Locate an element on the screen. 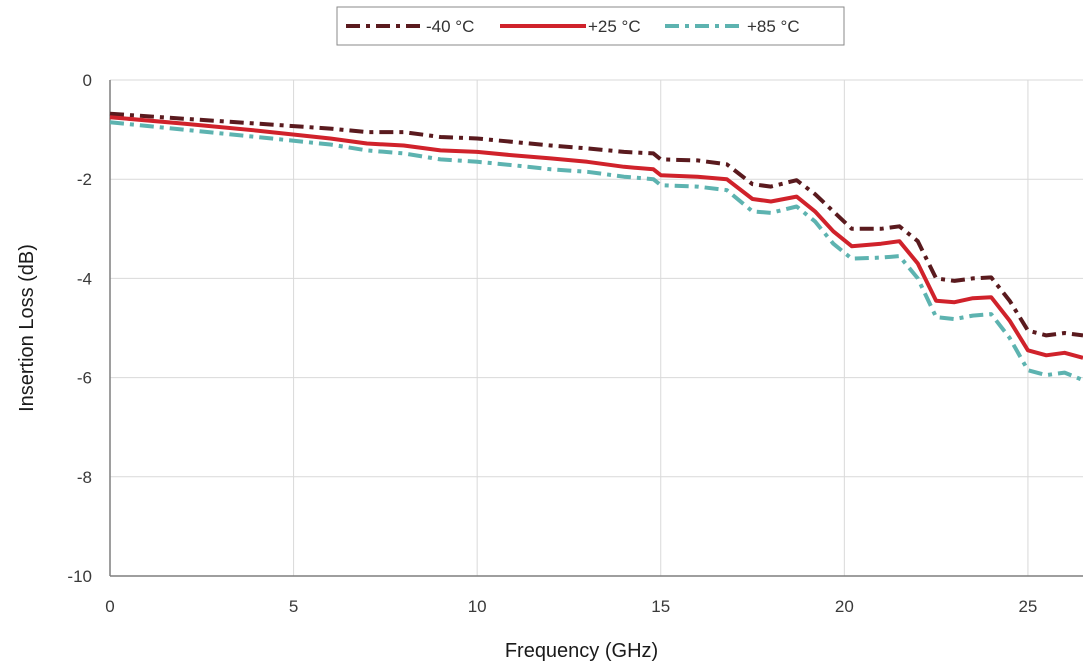  x-tick-label: 0 is located at coordinates (109, 606).